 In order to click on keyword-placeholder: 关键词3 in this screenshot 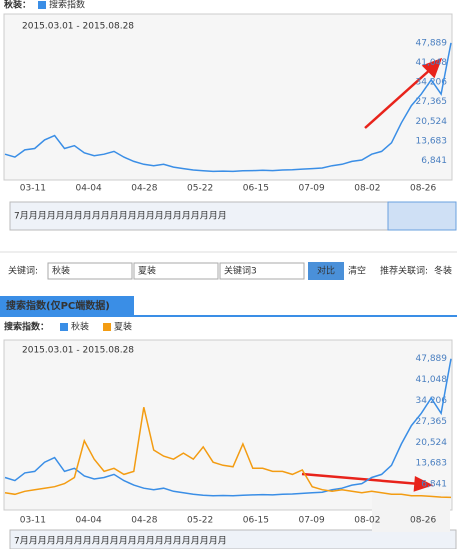, I will do `click(240, 271)`.